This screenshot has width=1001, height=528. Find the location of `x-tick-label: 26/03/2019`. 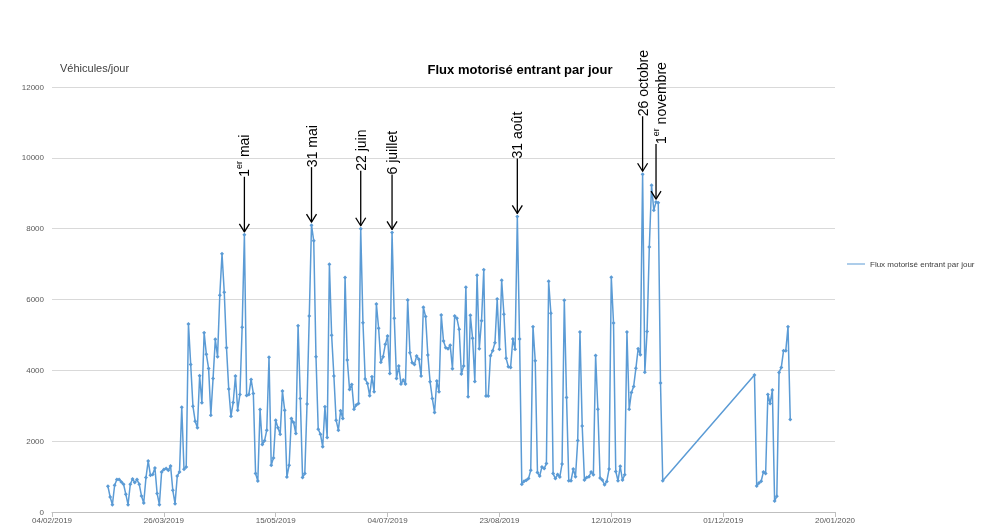

x-tick-label: 26/03/2019 is located at coordinates (164, 520).